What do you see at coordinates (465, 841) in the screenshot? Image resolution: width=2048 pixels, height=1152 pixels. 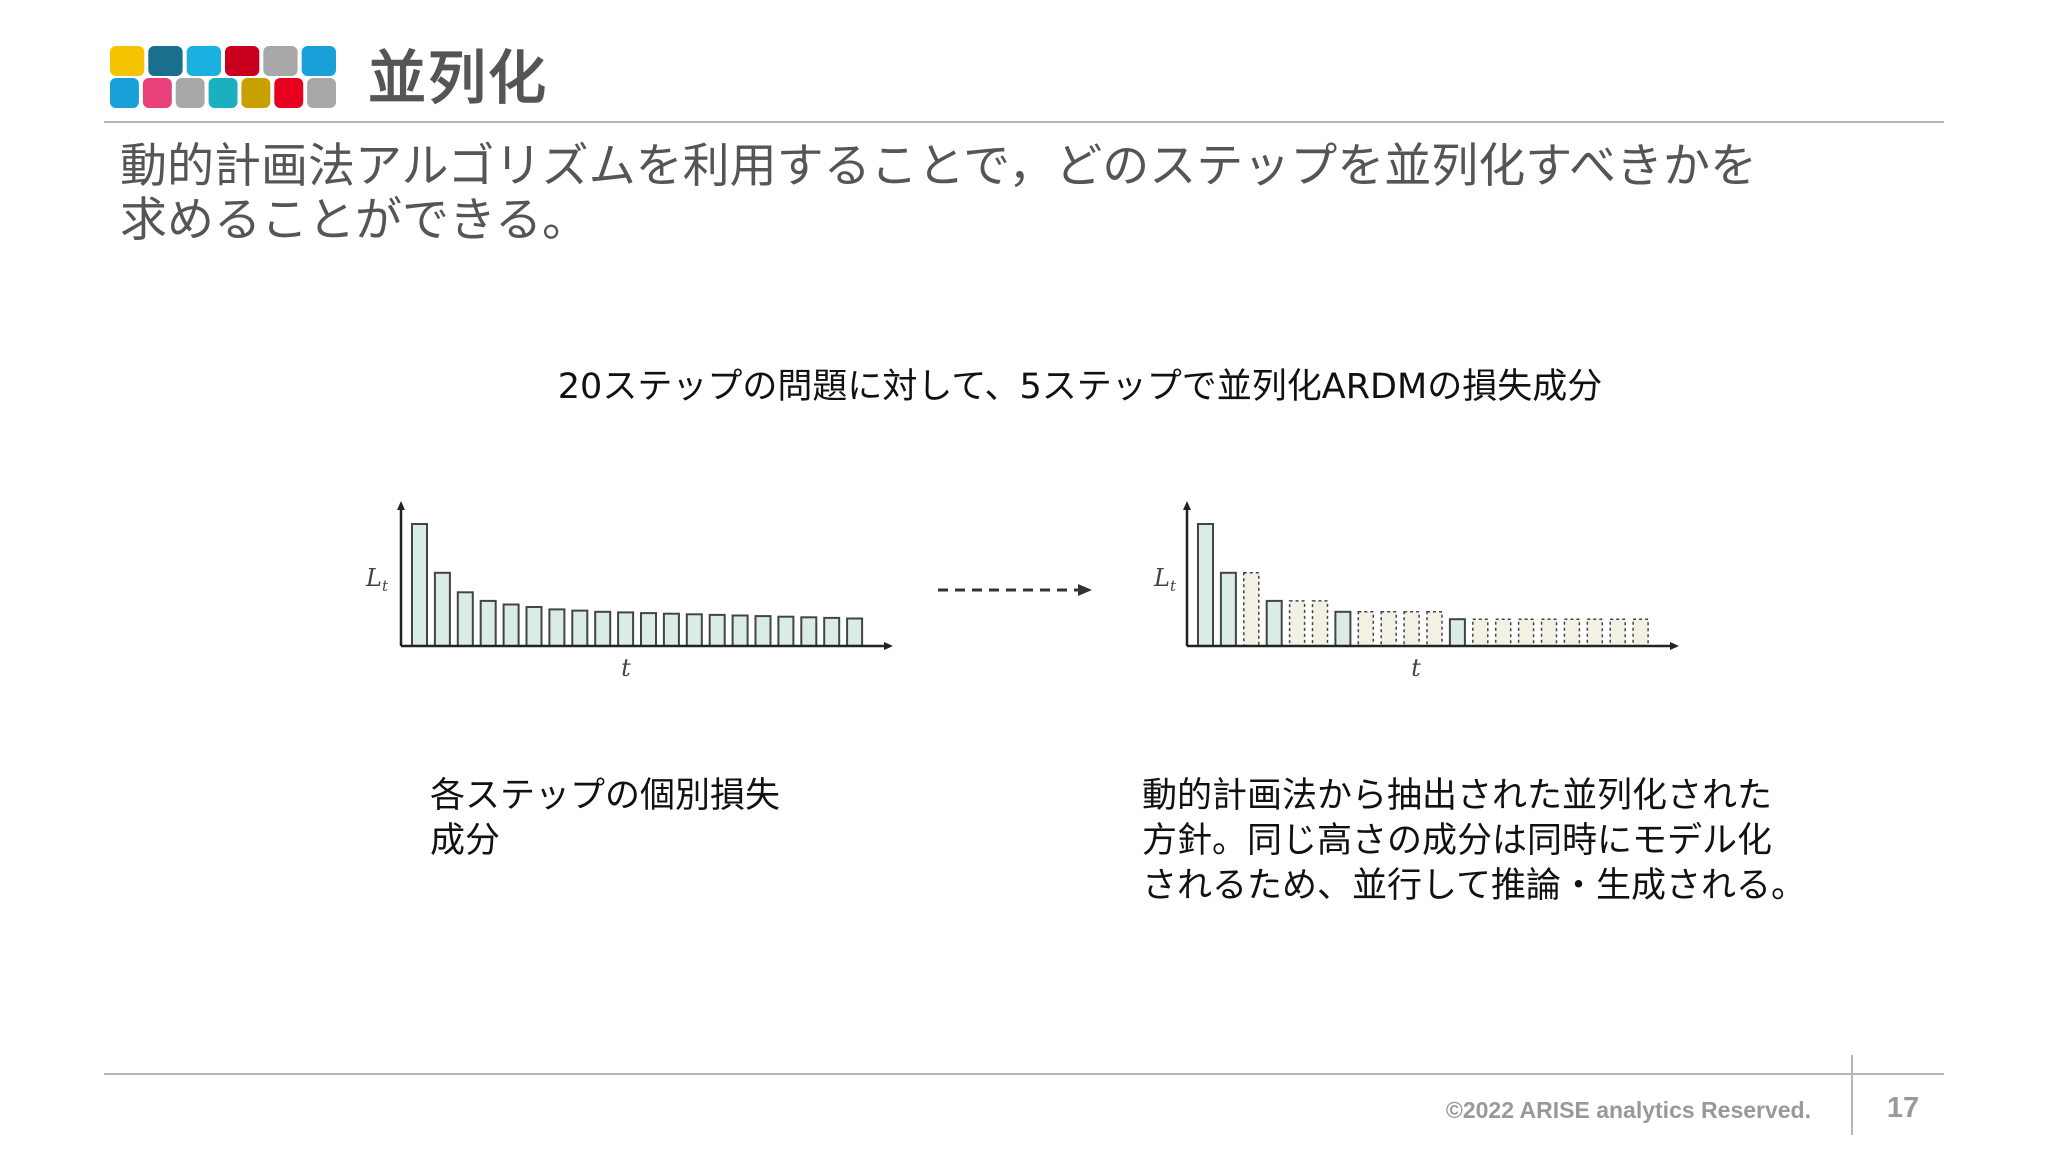 I see `left-description-line-2: 成分` at bounding box center [465, 841].